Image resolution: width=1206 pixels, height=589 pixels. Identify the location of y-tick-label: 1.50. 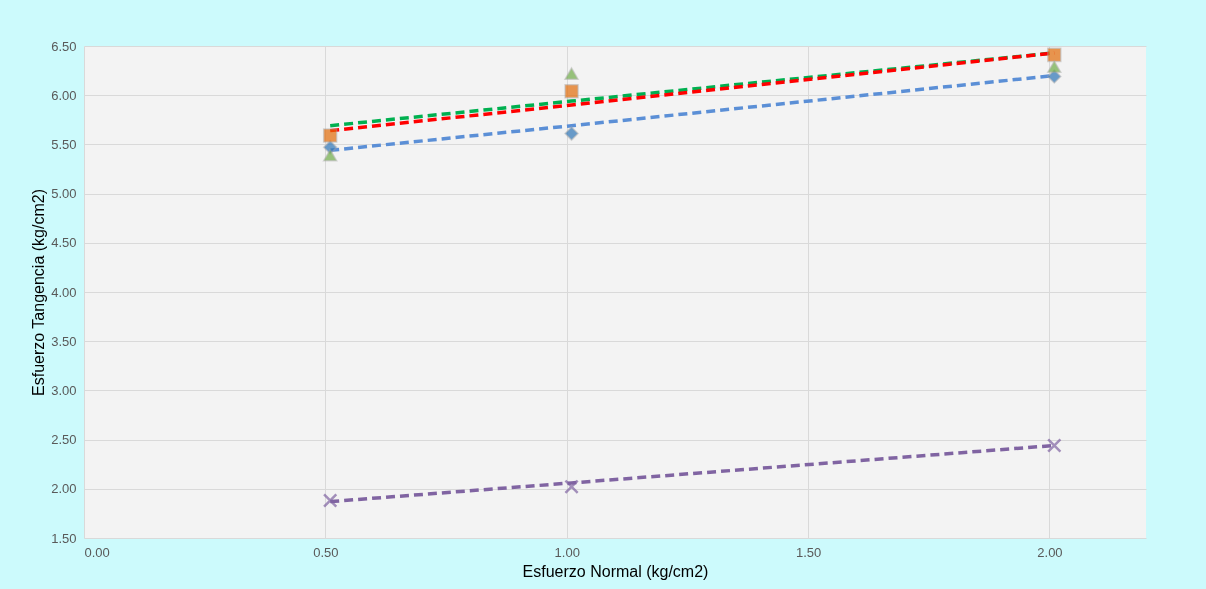
(64, 538).